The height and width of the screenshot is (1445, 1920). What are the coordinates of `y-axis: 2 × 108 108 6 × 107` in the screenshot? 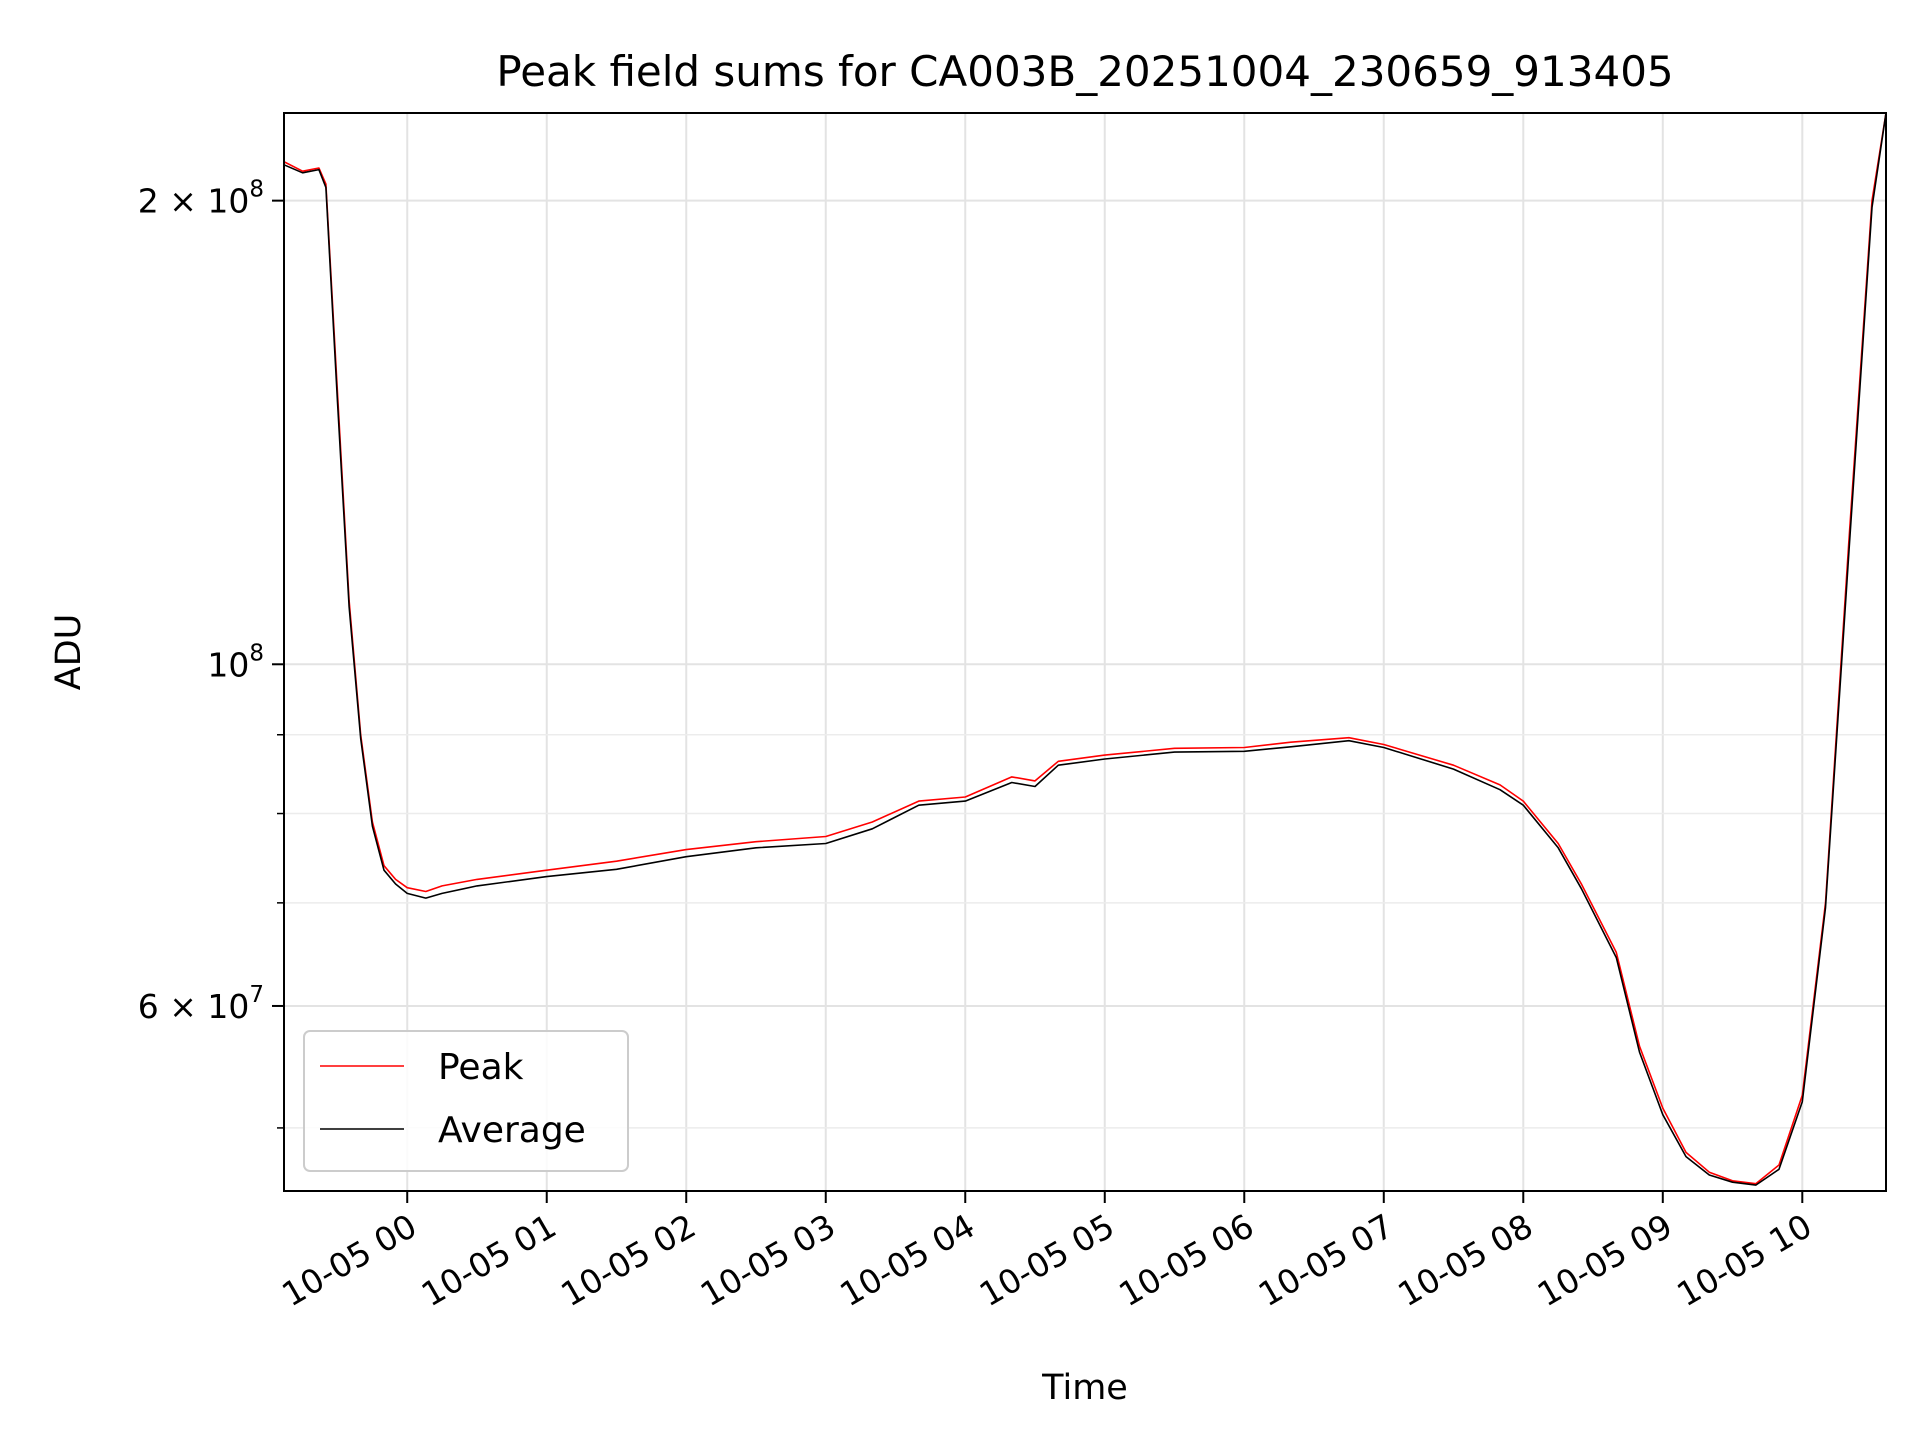 It's located at (211, 653).